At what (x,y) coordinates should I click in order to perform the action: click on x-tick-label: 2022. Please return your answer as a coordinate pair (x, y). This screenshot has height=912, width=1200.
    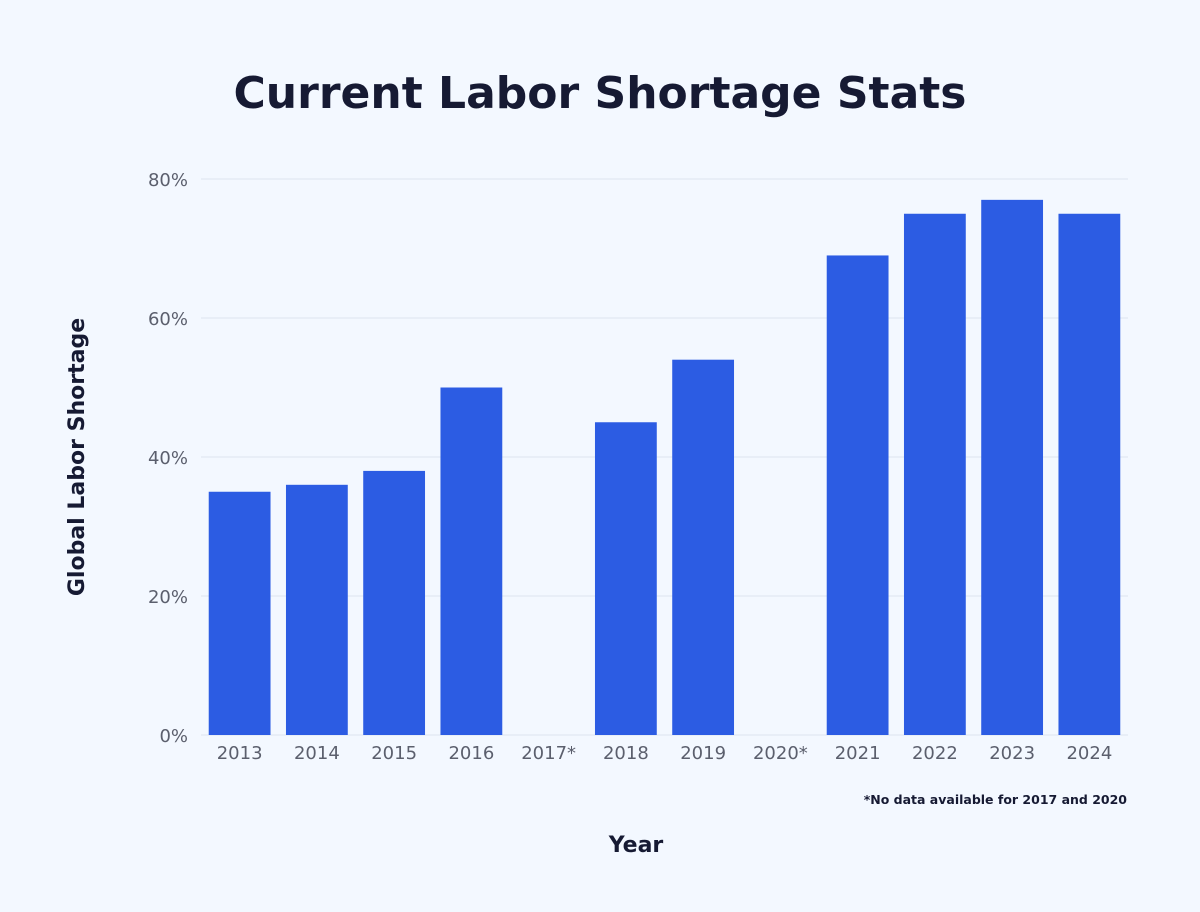
    Looking at the image, I should click on (935, 753).